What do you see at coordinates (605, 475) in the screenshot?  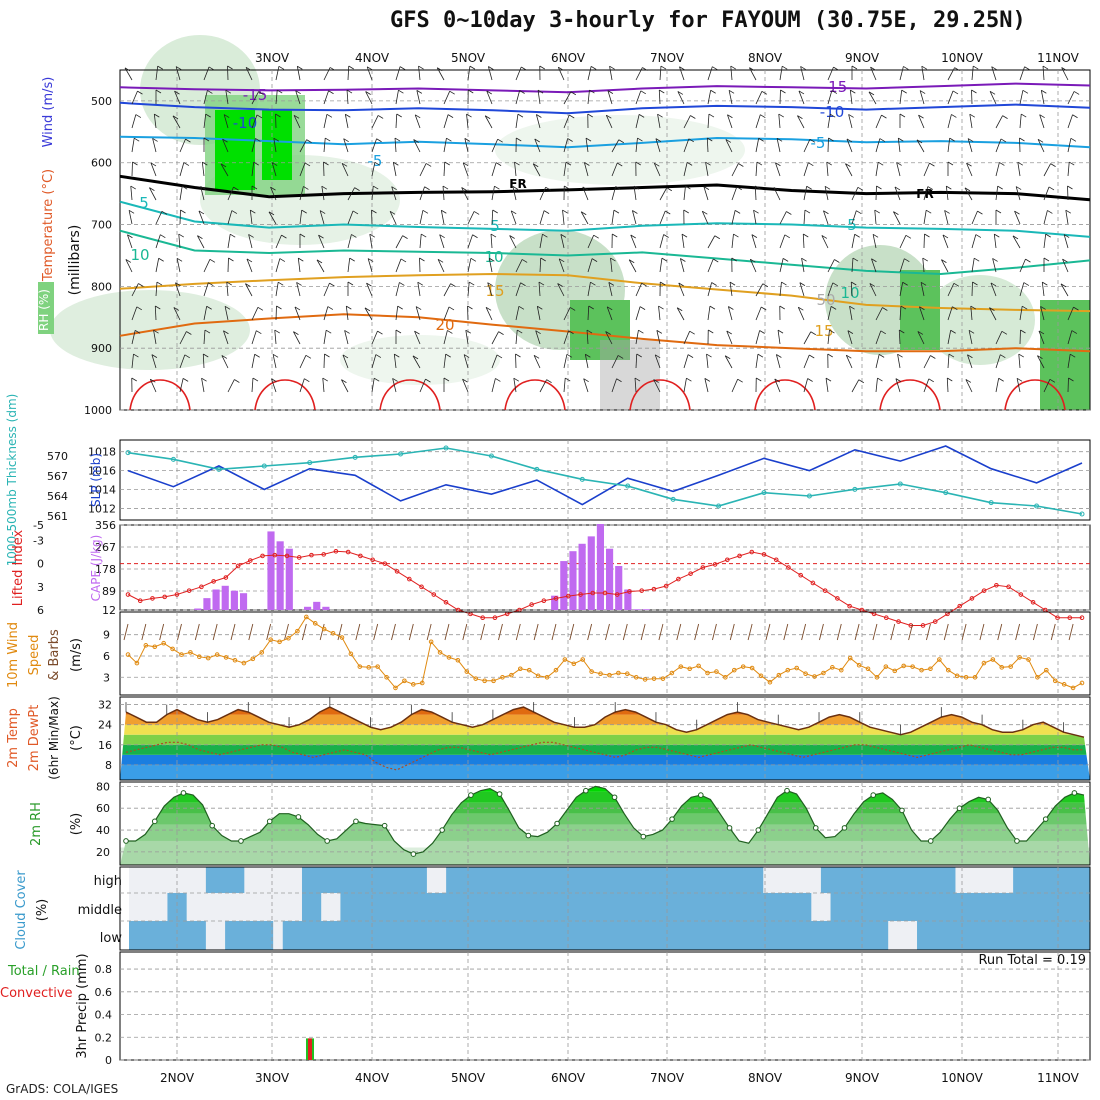 I see `slp-series-line` at bounding box center [605, 475].